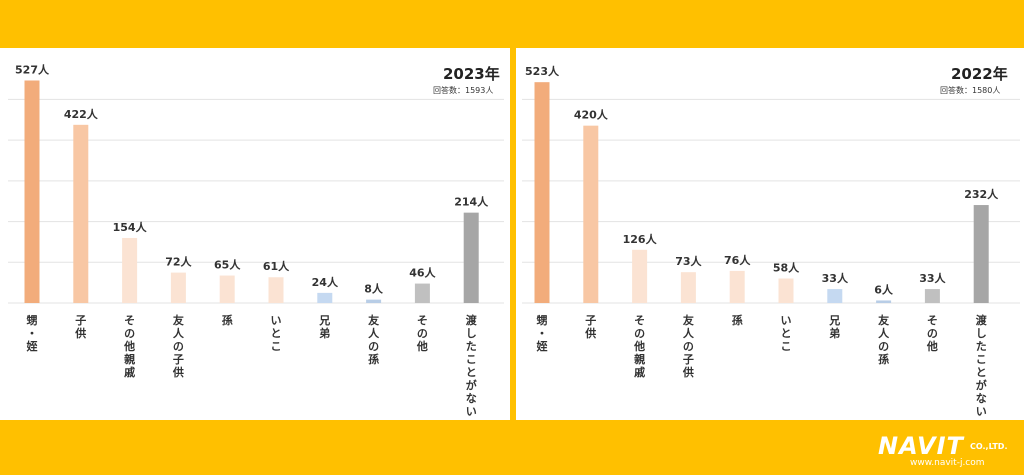  Describe the element at coordinates (471, 202) in the screenshot. I see `data-label: 214人` at that location.